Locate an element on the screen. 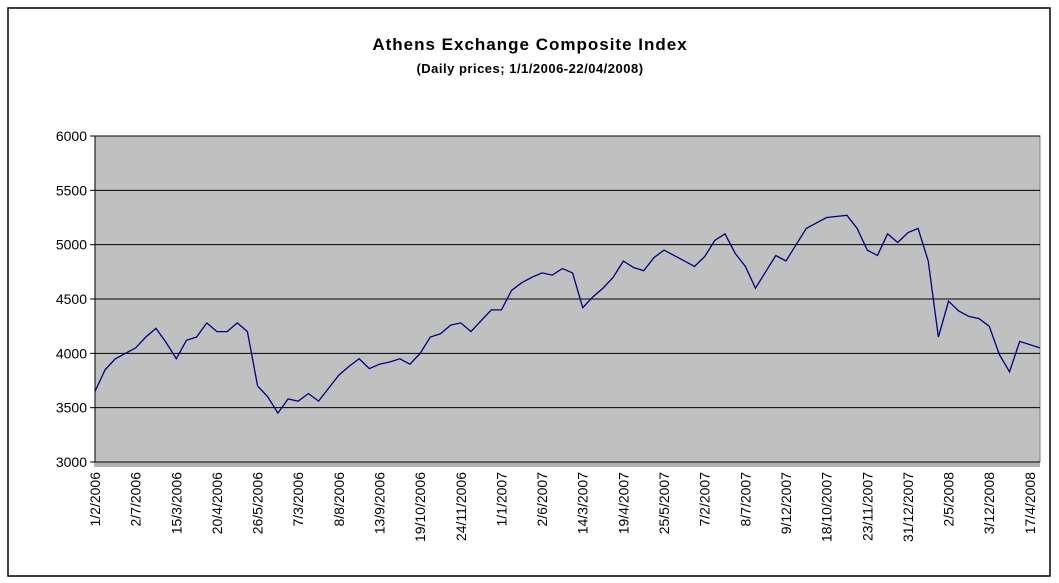 The image size is (1059, 583). y-tick-label: 6000 is located at coordinates (71, 136).